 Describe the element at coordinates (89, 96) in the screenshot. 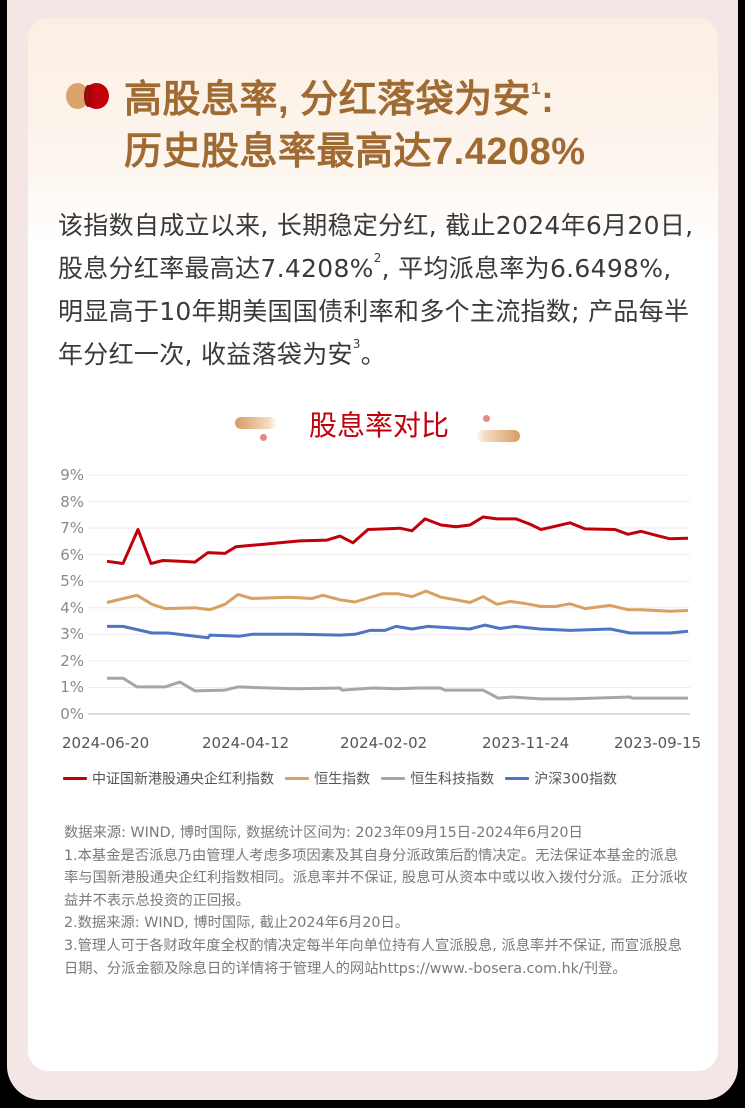

I see `two-overlapping-dots-icon` at that location.